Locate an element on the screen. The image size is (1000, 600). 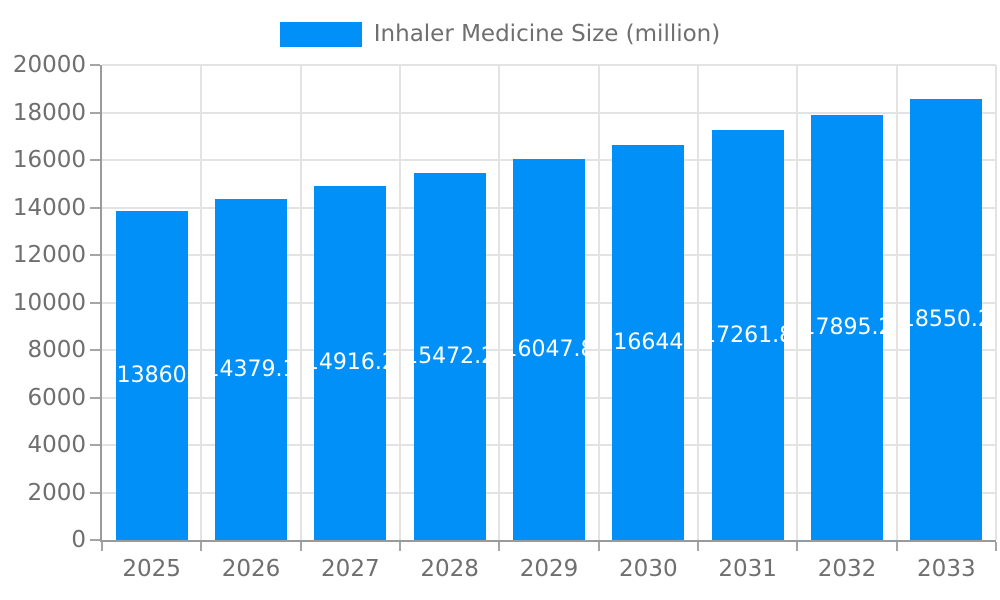
y-axis-label: 4000 is located at coordinates (56, 445).